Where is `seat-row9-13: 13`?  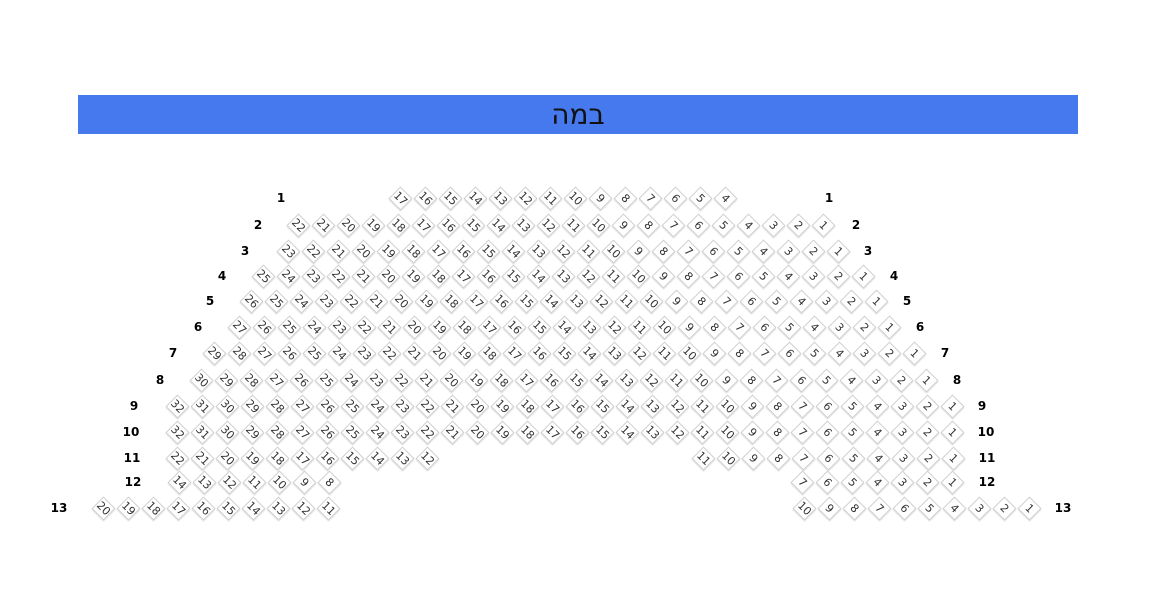 seat-row9-13: 13 is located at coordinates (652, 406).